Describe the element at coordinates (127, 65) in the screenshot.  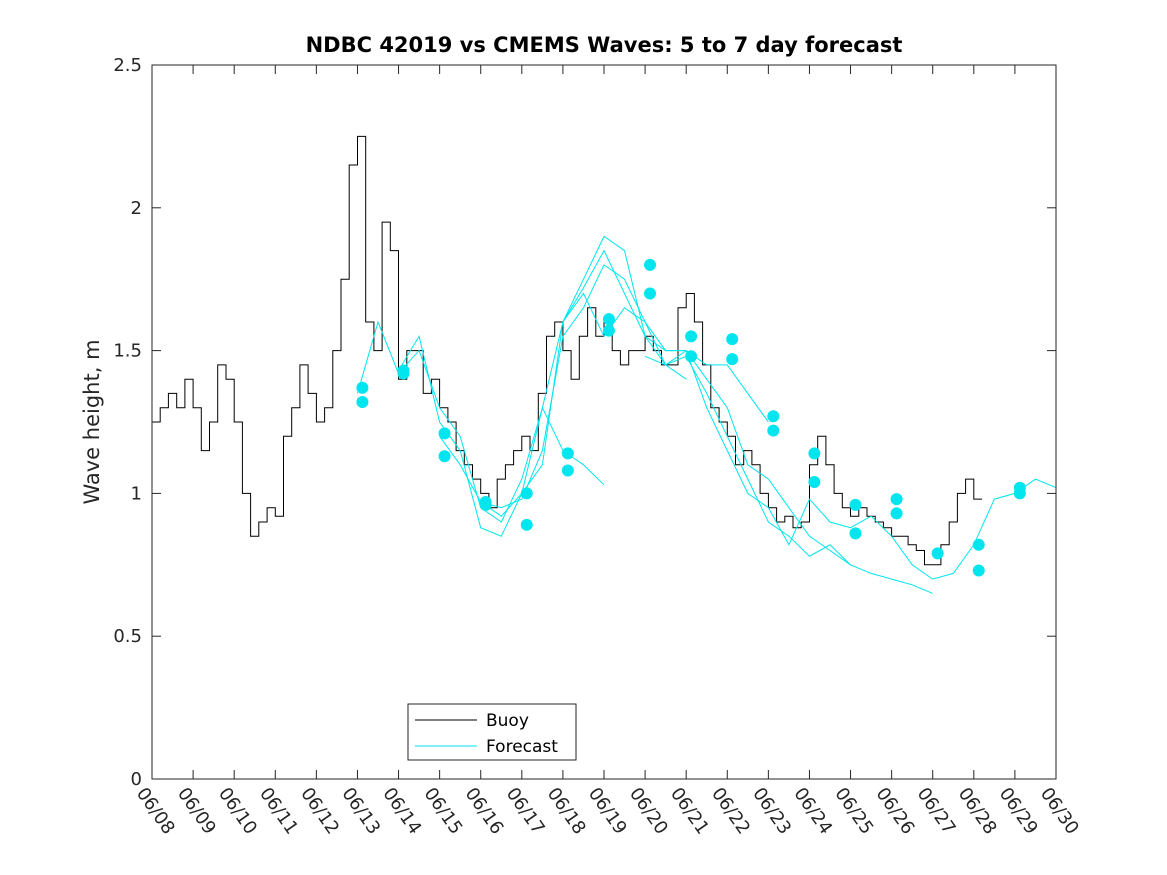
I see `y-tick-label: 2.5` at that location.